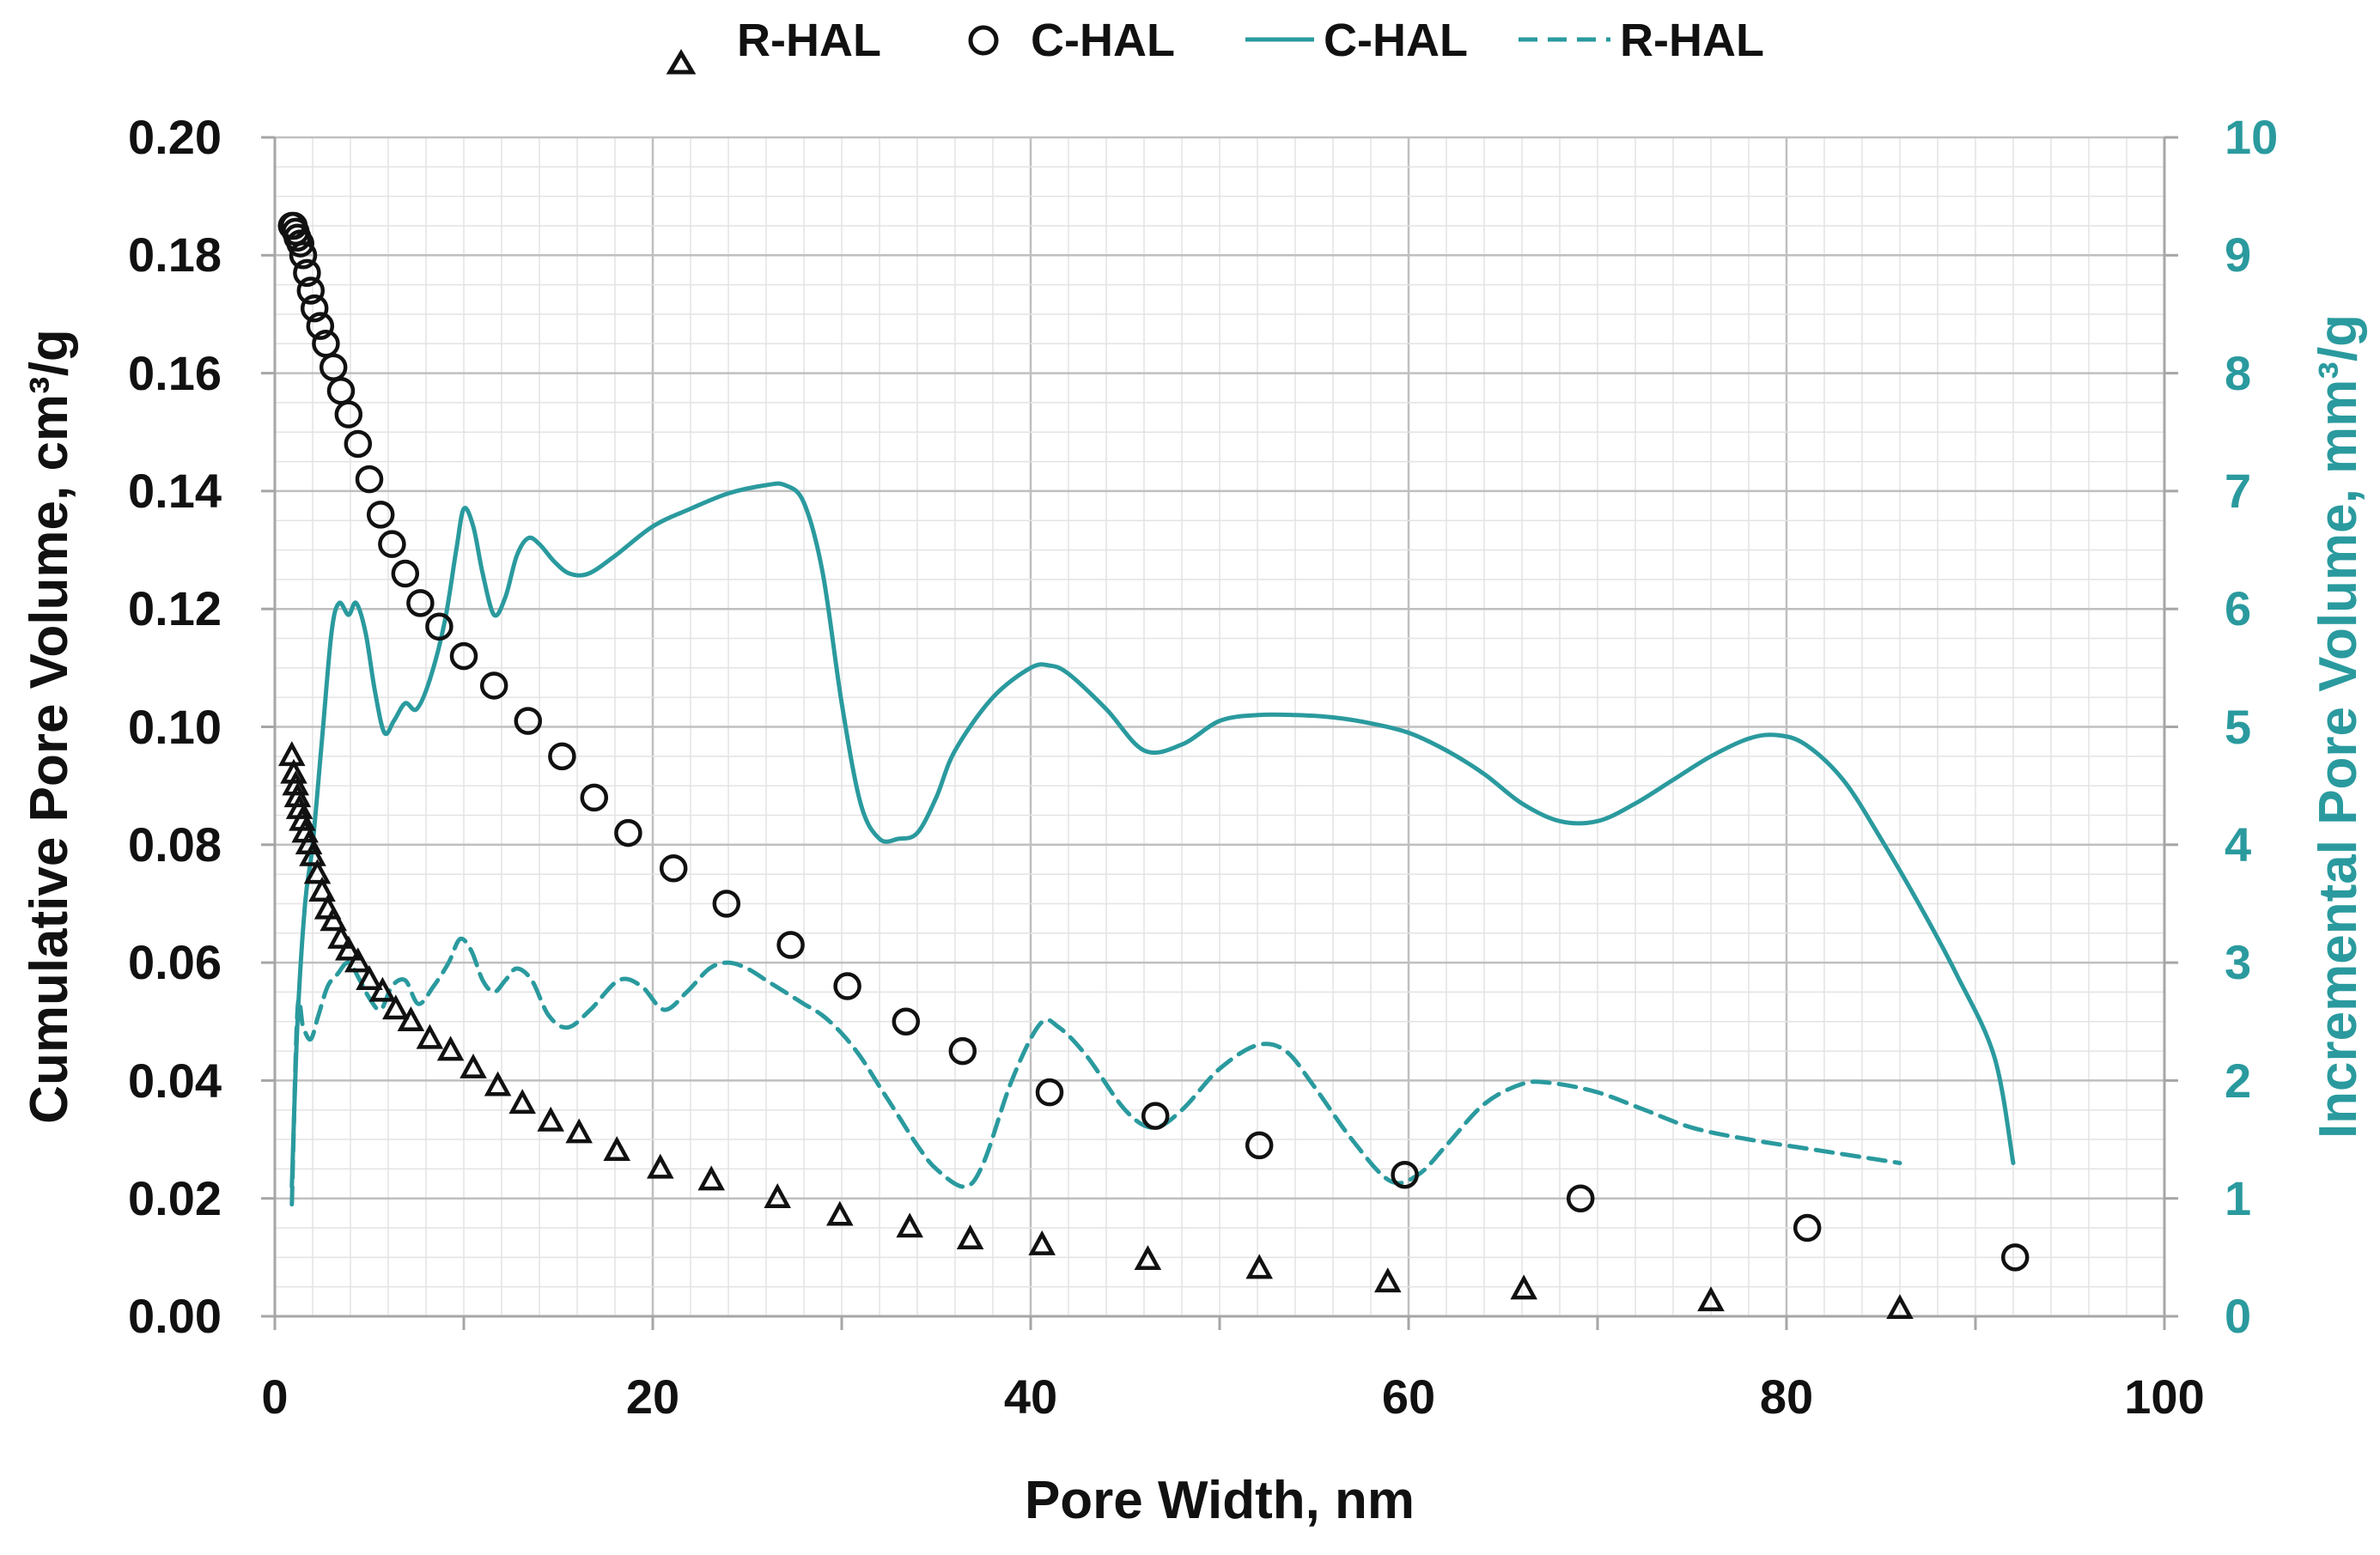 This screenshot has width=2380, height=1555. Describe the element at coordinates (2238, 727) in the screenshot. I see `y-right-tick-label: 5` at that location.